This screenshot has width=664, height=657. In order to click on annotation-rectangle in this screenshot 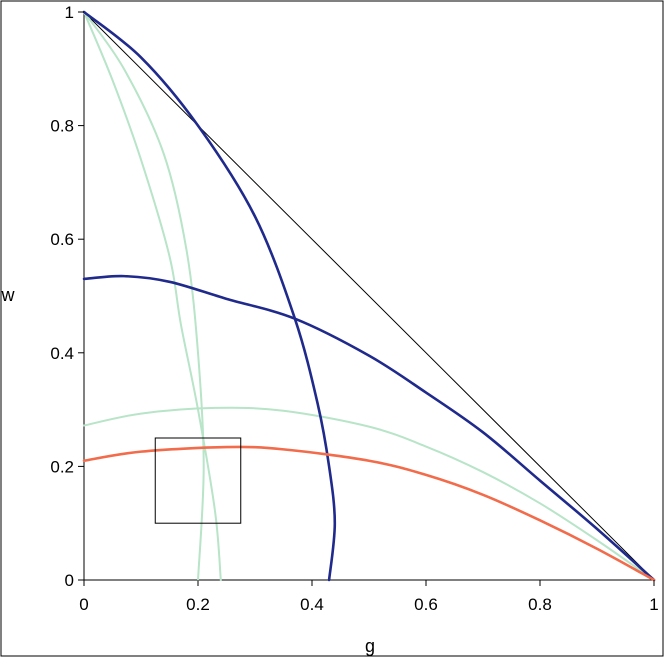, I will do `click(198, 480)`.